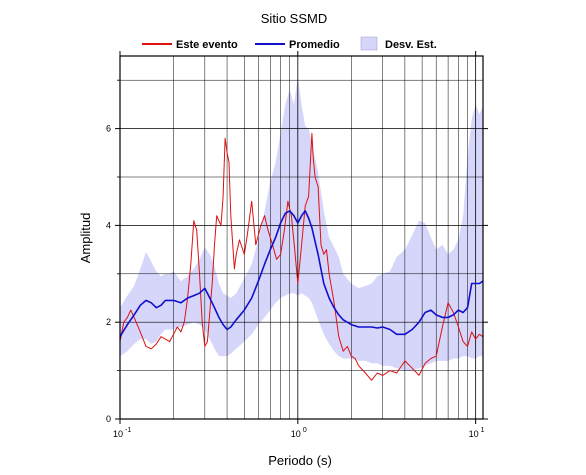  I want to click on legend-label: Promedio, so click(314, 45).